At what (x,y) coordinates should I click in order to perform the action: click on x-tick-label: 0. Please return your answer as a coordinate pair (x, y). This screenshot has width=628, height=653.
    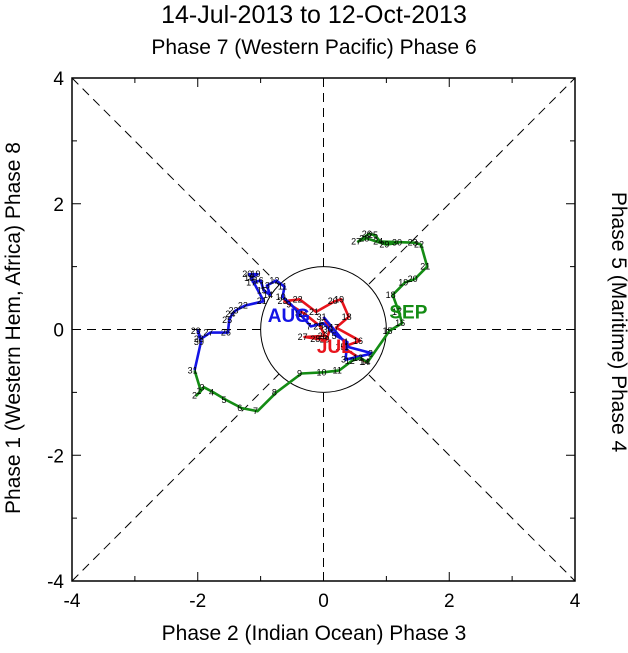
    Looking at the image, I should click on (323, 601).